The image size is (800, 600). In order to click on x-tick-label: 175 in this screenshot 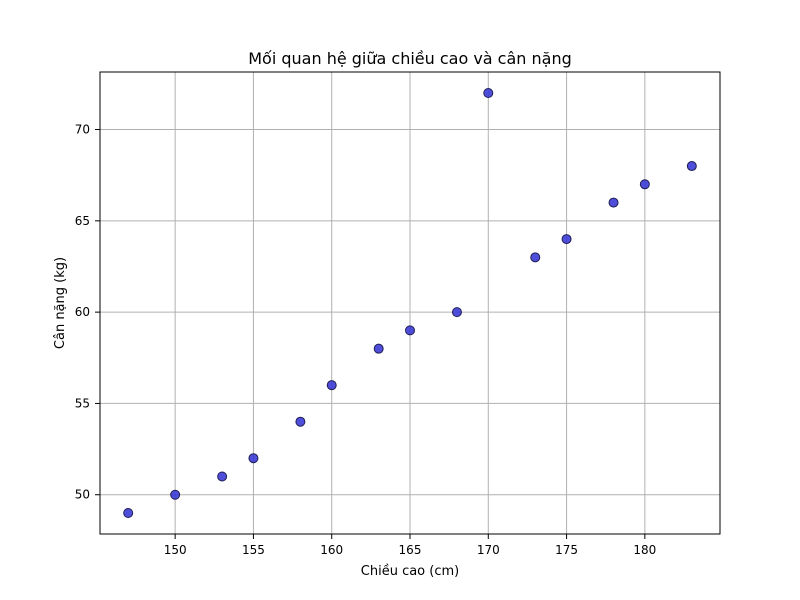, I will do `click(566, 550)`.